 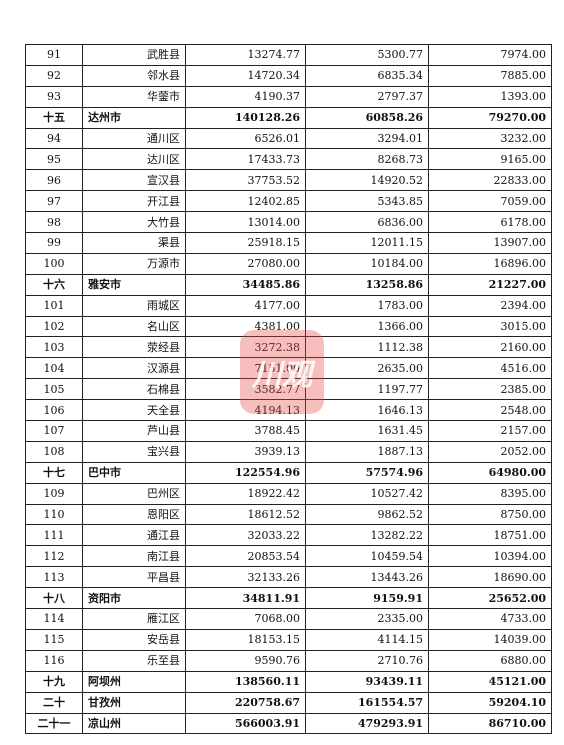 I want to click on table-row: 95 达川区 17433.73 8268.73 9165.00, so click(x=288, y=159).